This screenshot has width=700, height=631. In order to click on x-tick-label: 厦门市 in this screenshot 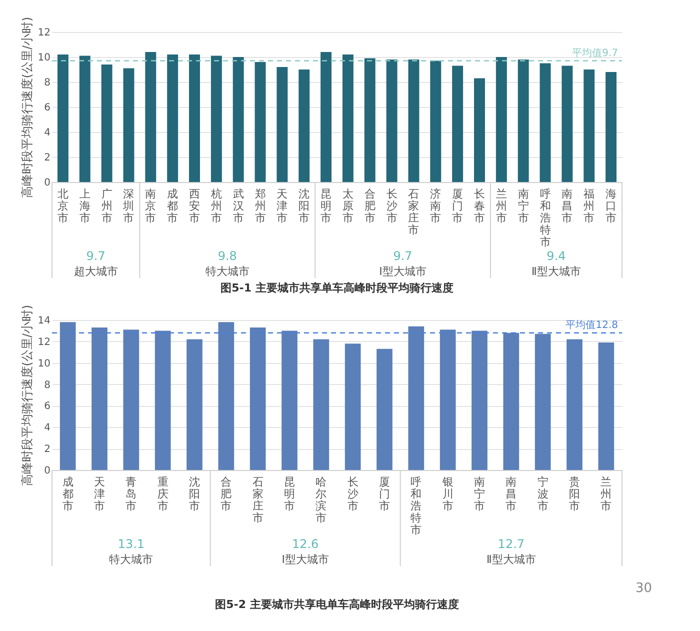, I will do `click(384, 494)`.